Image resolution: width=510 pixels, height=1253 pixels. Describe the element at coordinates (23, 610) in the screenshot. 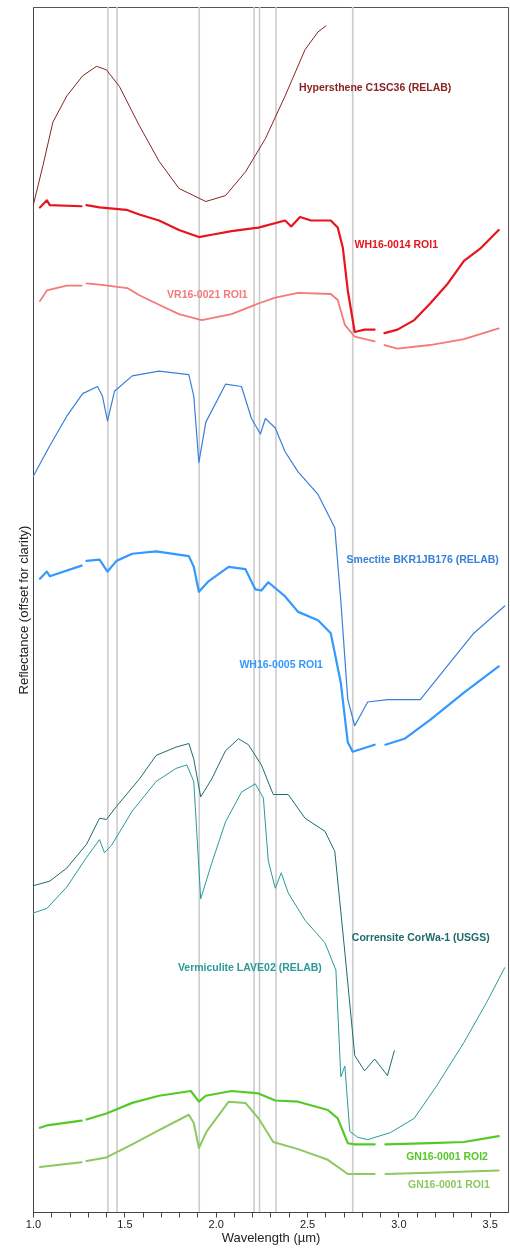

I see `y-axis-title: Reflectance (offset for clarity)` at that location.